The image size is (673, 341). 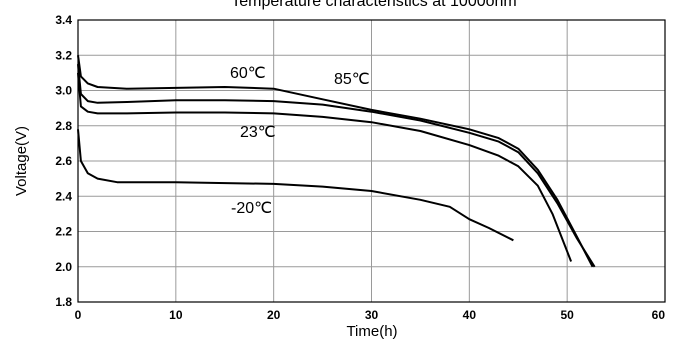 I want to click on series-label-minus20c: -20℃, so click(x=251, y=208).